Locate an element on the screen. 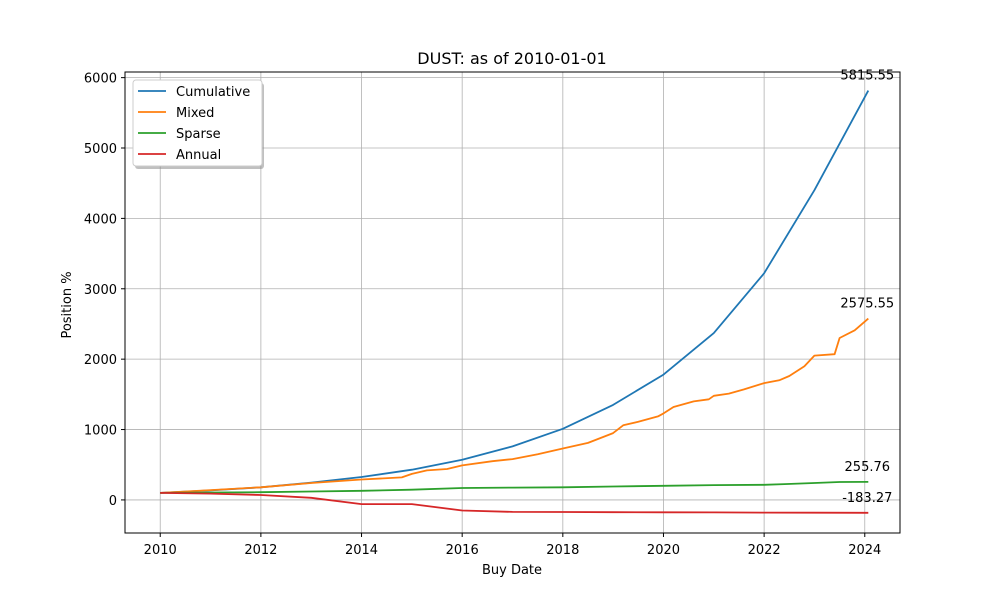  legend-box is located at coordinates (197, 123).